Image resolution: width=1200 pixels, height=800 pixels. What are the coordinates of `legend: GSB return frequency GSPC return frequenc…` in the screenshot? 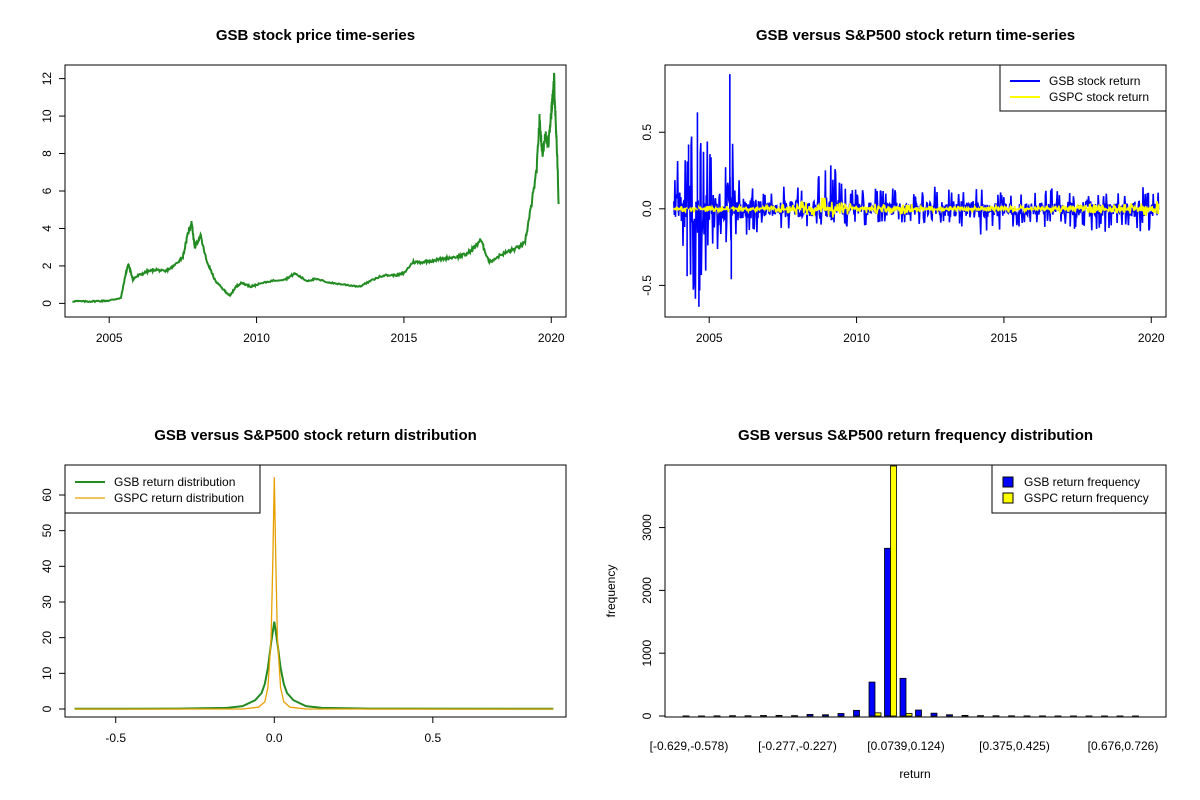 It's located at (1079, 489).